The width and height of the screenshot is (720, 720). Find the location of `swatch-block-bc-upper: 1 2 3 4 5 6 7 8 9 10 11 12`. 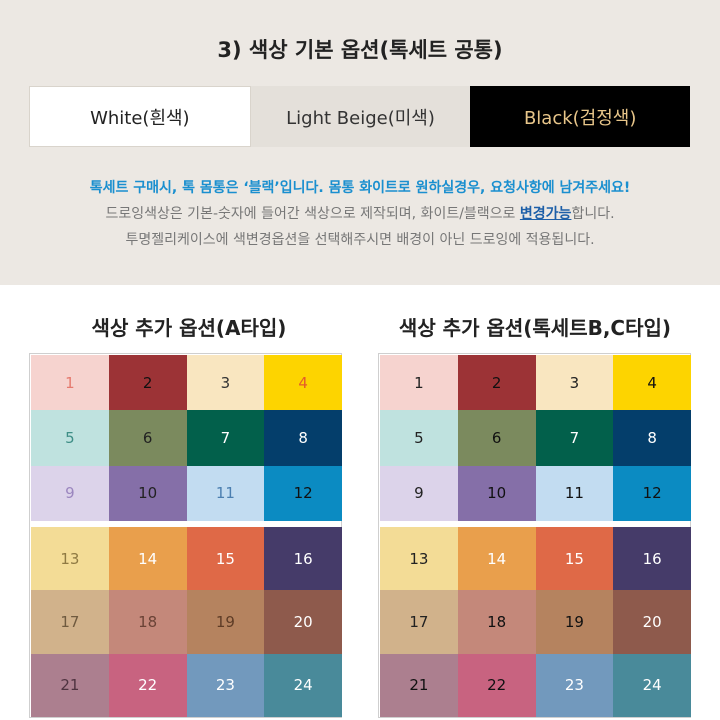

swatch-block-bc-upper: 1 2 3 4 5 6 7 8 9 10 11 12 is located at coordinates (535, 438).